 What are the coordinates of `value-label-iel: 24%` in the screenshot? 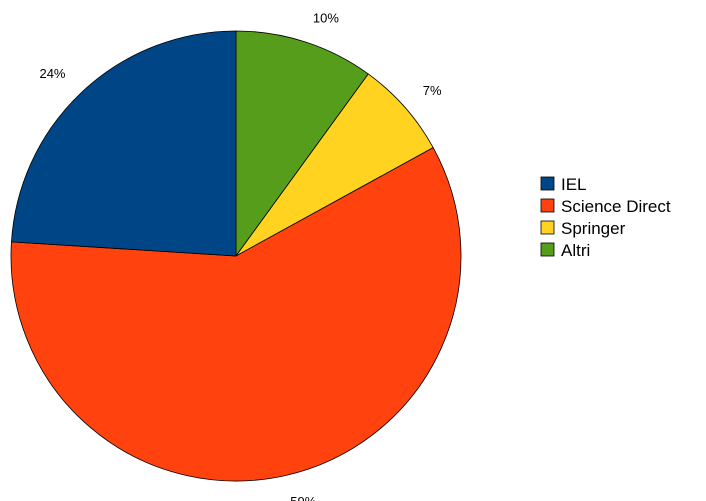 It's located at (52, 73).